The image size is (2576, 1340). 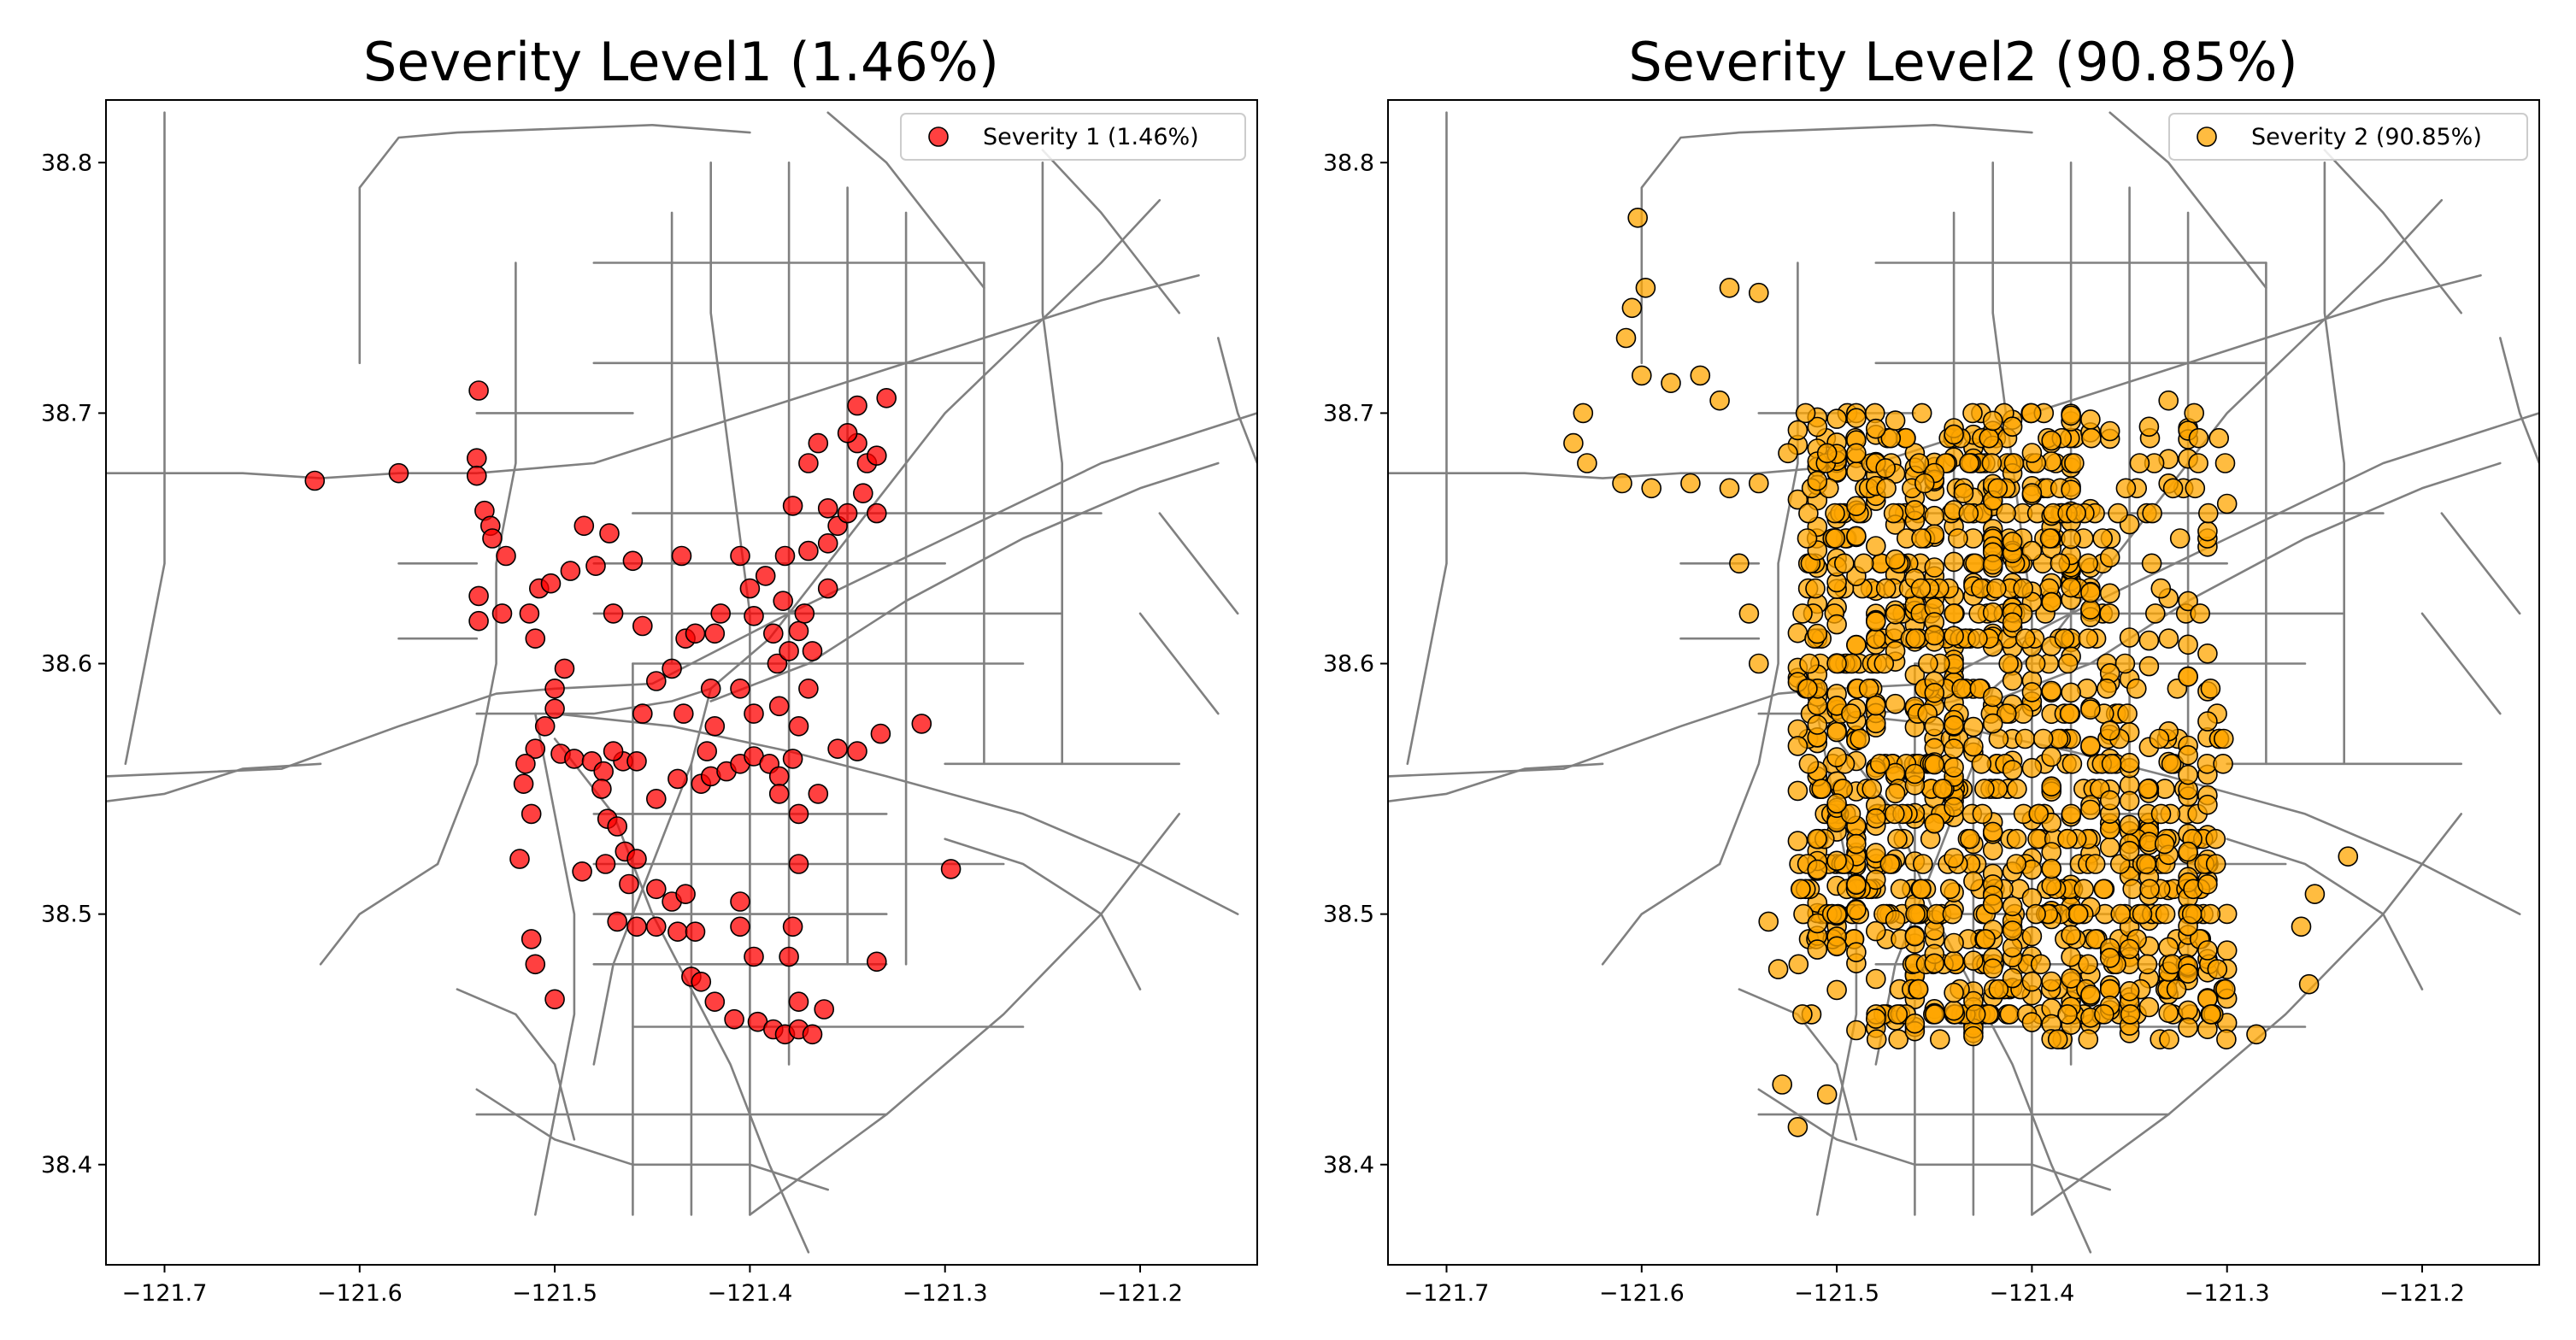 I want to click on panel-1-x-axis: −121.7 −121.6 −121.5 −121.4 −121.3 −121.2, so click(x=652, y=1286).